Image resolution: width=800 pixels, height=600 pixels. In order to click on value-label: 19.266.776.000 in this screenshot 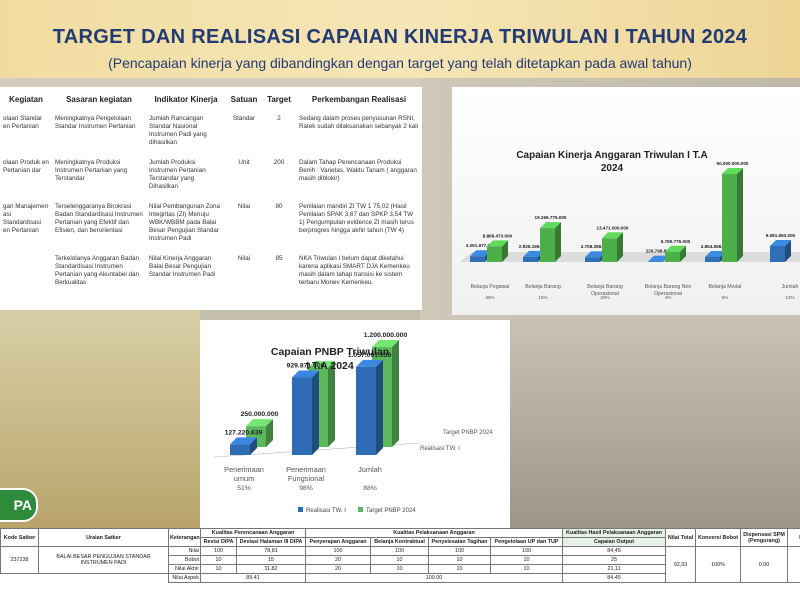, I will do `click(551, 217)`.